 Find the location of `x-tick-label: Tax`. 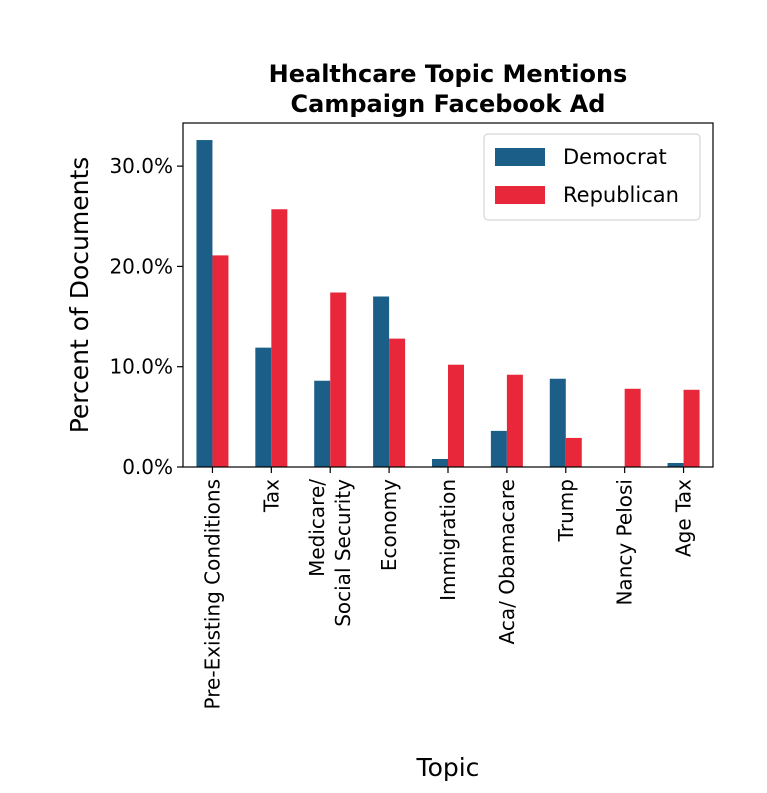

x-tick-label: Tax is located at coordinates (271, 496).